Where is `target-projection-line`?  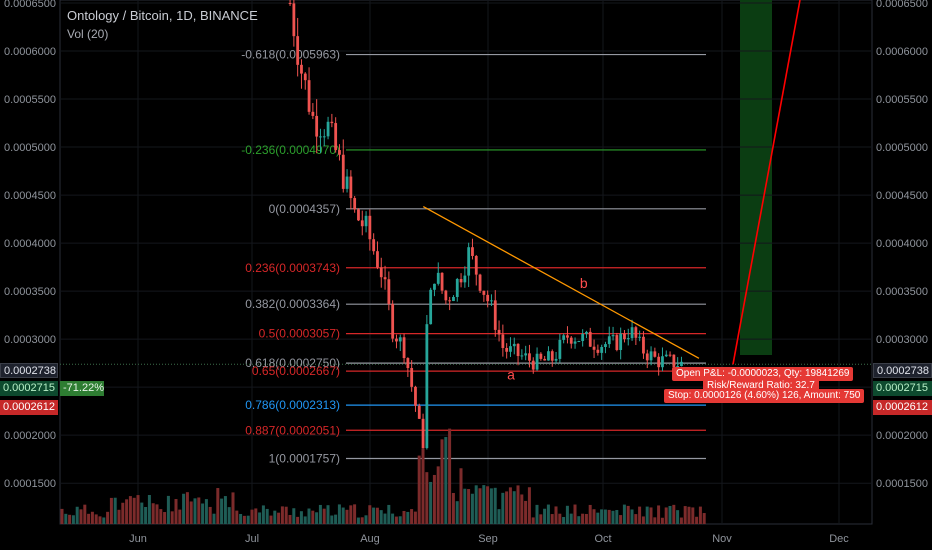 target-projection-line is located at coordinates (766, 182).